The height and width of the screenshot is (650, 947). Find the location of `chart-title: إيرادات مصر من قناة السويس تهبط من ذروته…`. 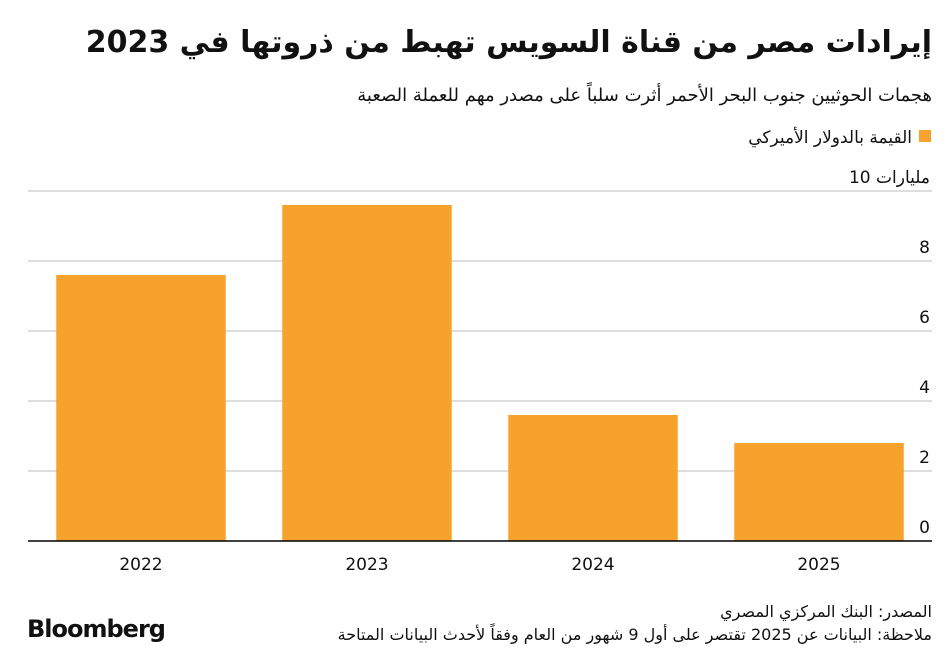

chart-title: إيرادات مصر من قناة السويس تهبط من ذروته… is located at coordinates (509, 42).